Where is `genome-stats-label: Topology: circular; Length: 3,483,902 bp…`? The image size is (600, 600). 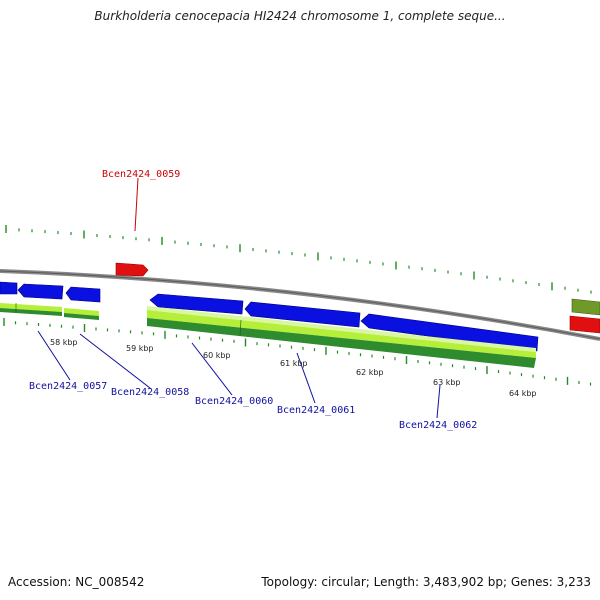 genome-stats-label: Topology: circular; Length: 3,483,902 bp… is located at coordinates (426, 582).